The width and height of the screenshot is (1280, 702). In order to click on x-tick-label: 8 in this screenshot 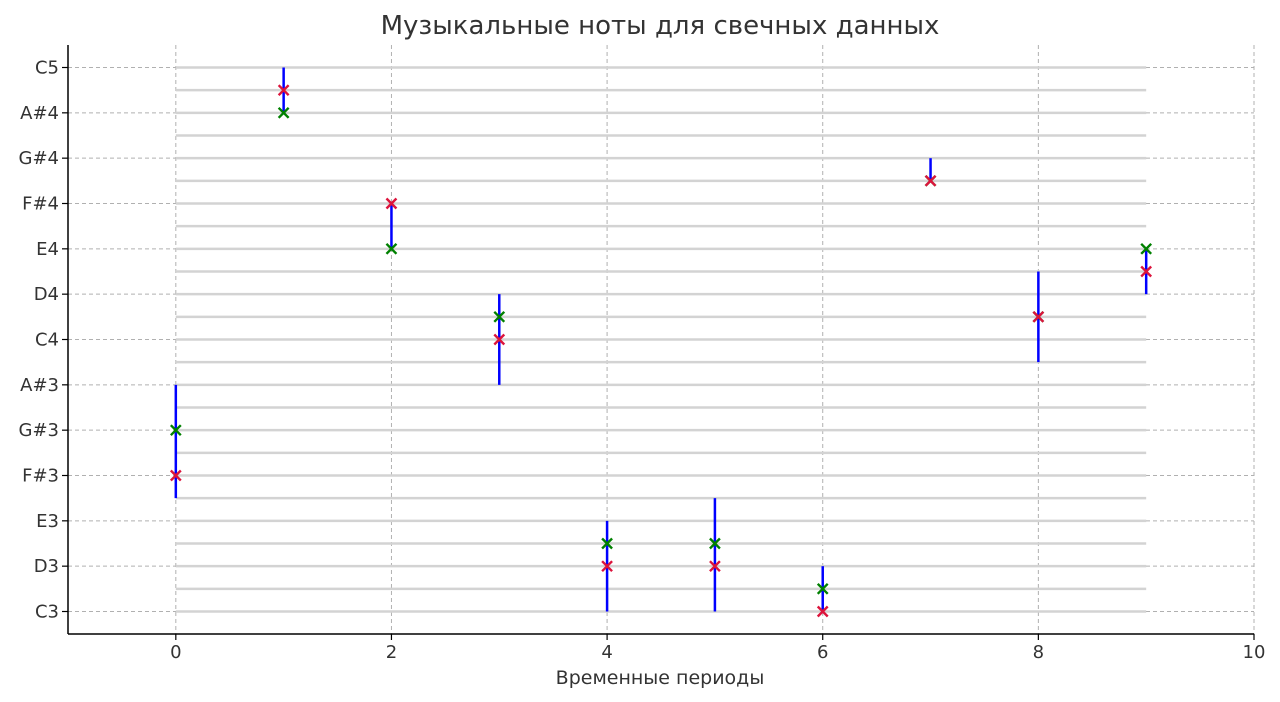, I will do `click(1038, 652)`.